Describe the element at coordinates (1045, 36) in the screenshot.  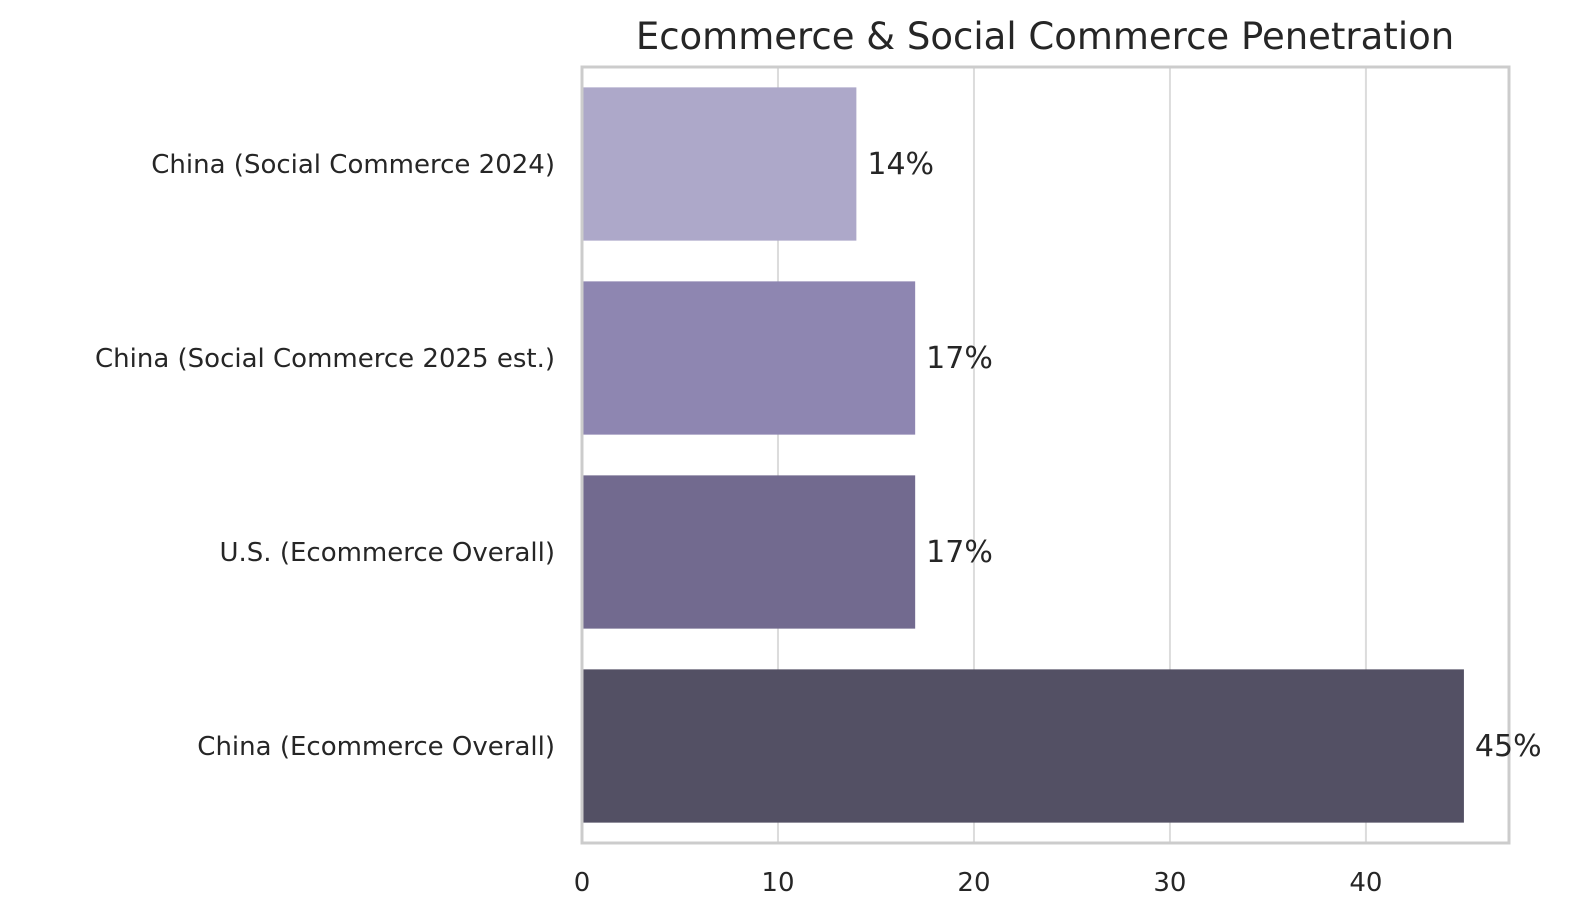
I see `chart-title: Ecommerce & Social Commerce Penetration` at that location.